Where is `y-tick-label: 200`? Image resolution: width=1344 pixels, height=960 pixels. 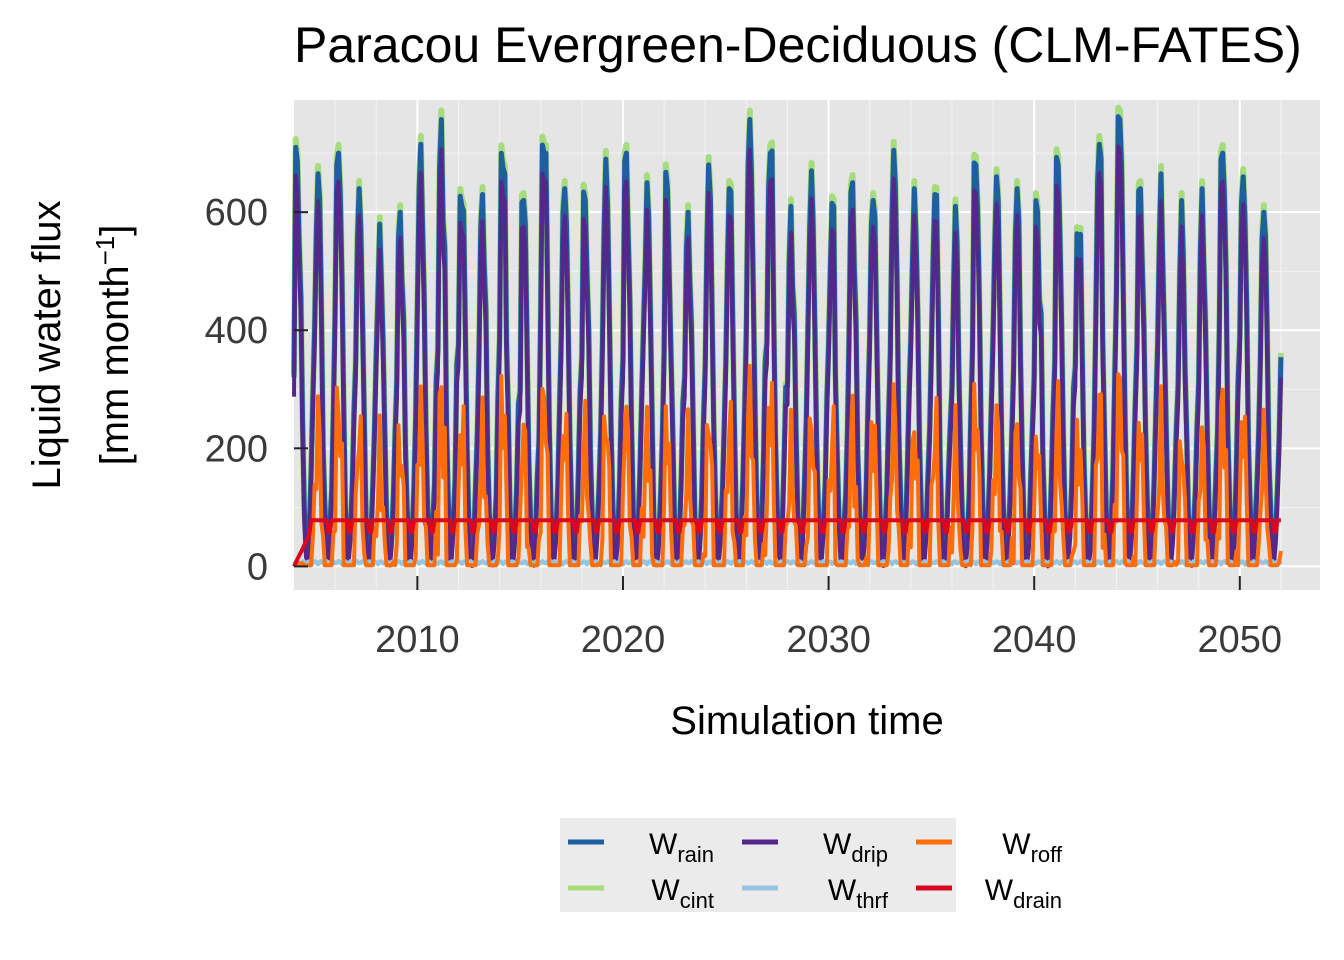 y-tick-label: 200 is located at coordinates (236, 449).